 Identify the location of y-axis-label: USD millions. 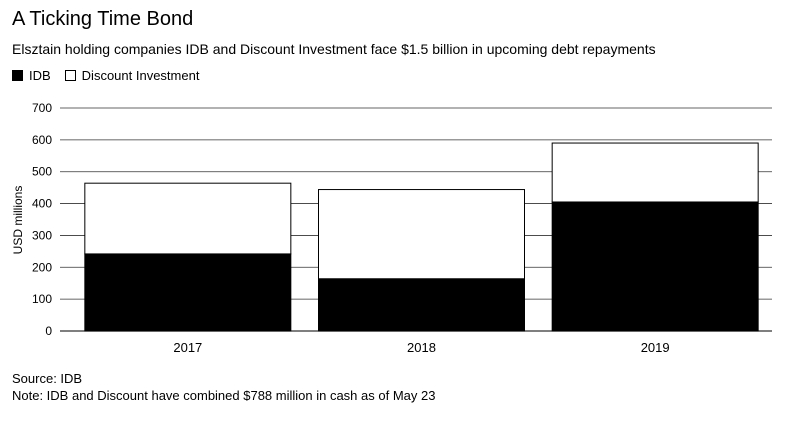
(18, 220).